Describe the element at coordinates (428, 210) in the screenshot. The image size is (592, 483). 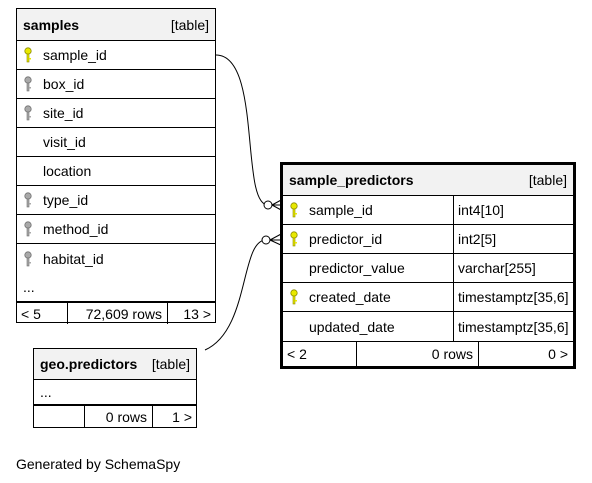
I see `column-row: sample_id int4[10]` at that location.